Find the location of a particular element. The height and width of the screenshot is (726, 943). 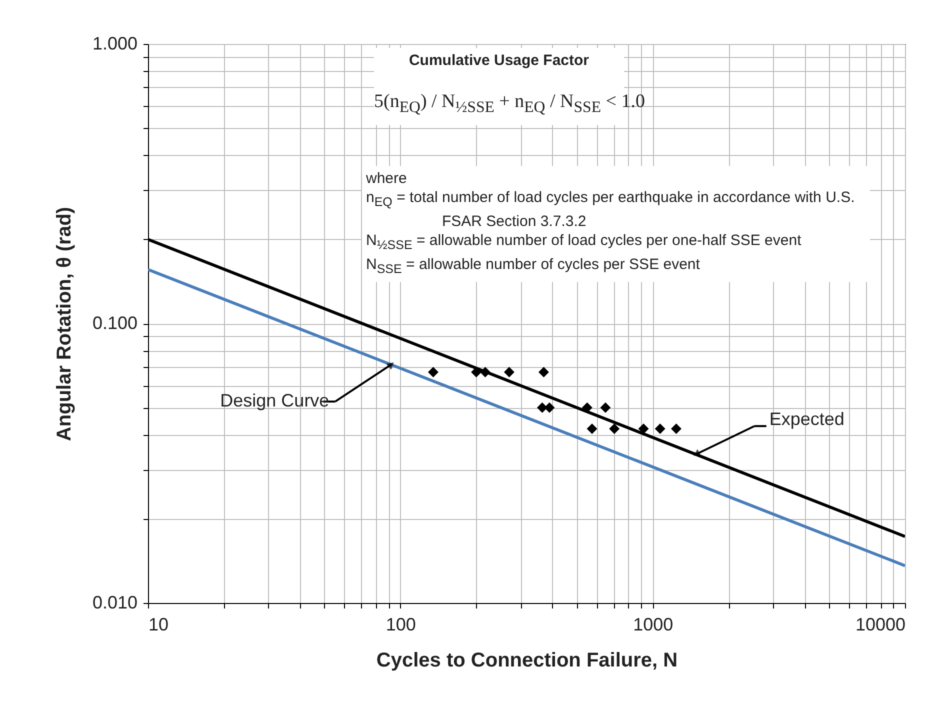

annotation: Expected is located at coordinates (806, 419).